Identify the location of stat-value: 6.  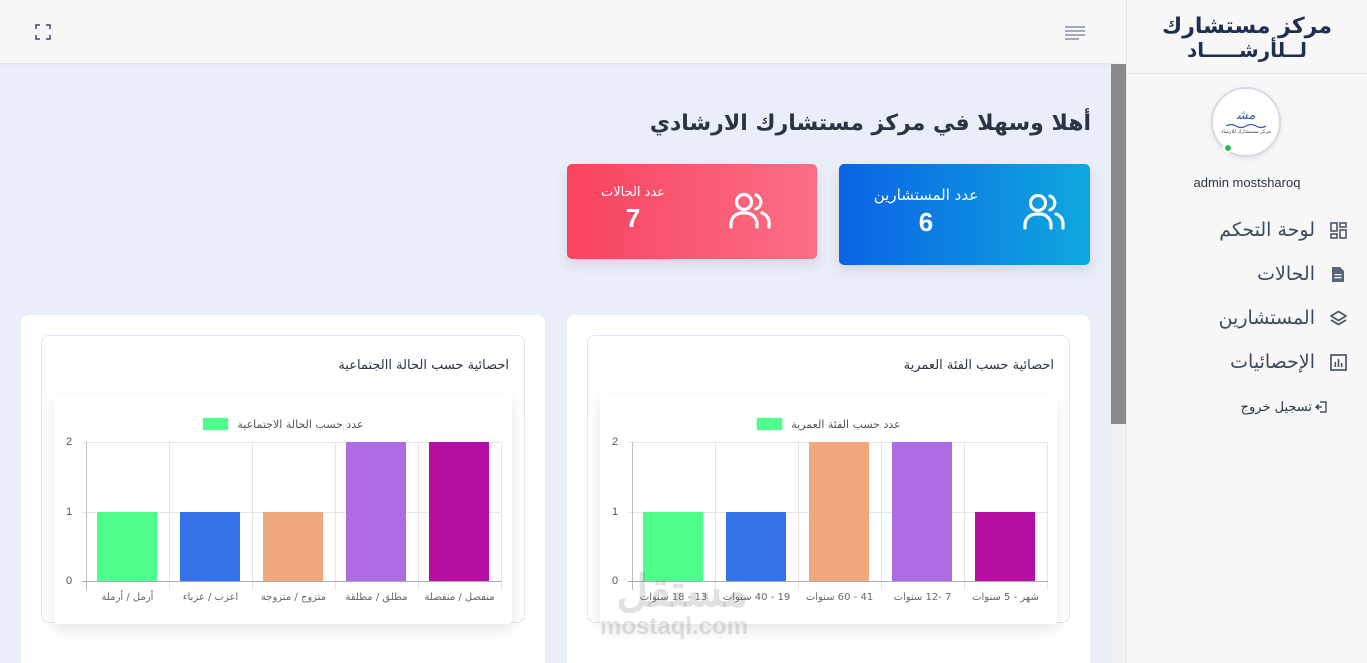
(926, 222).